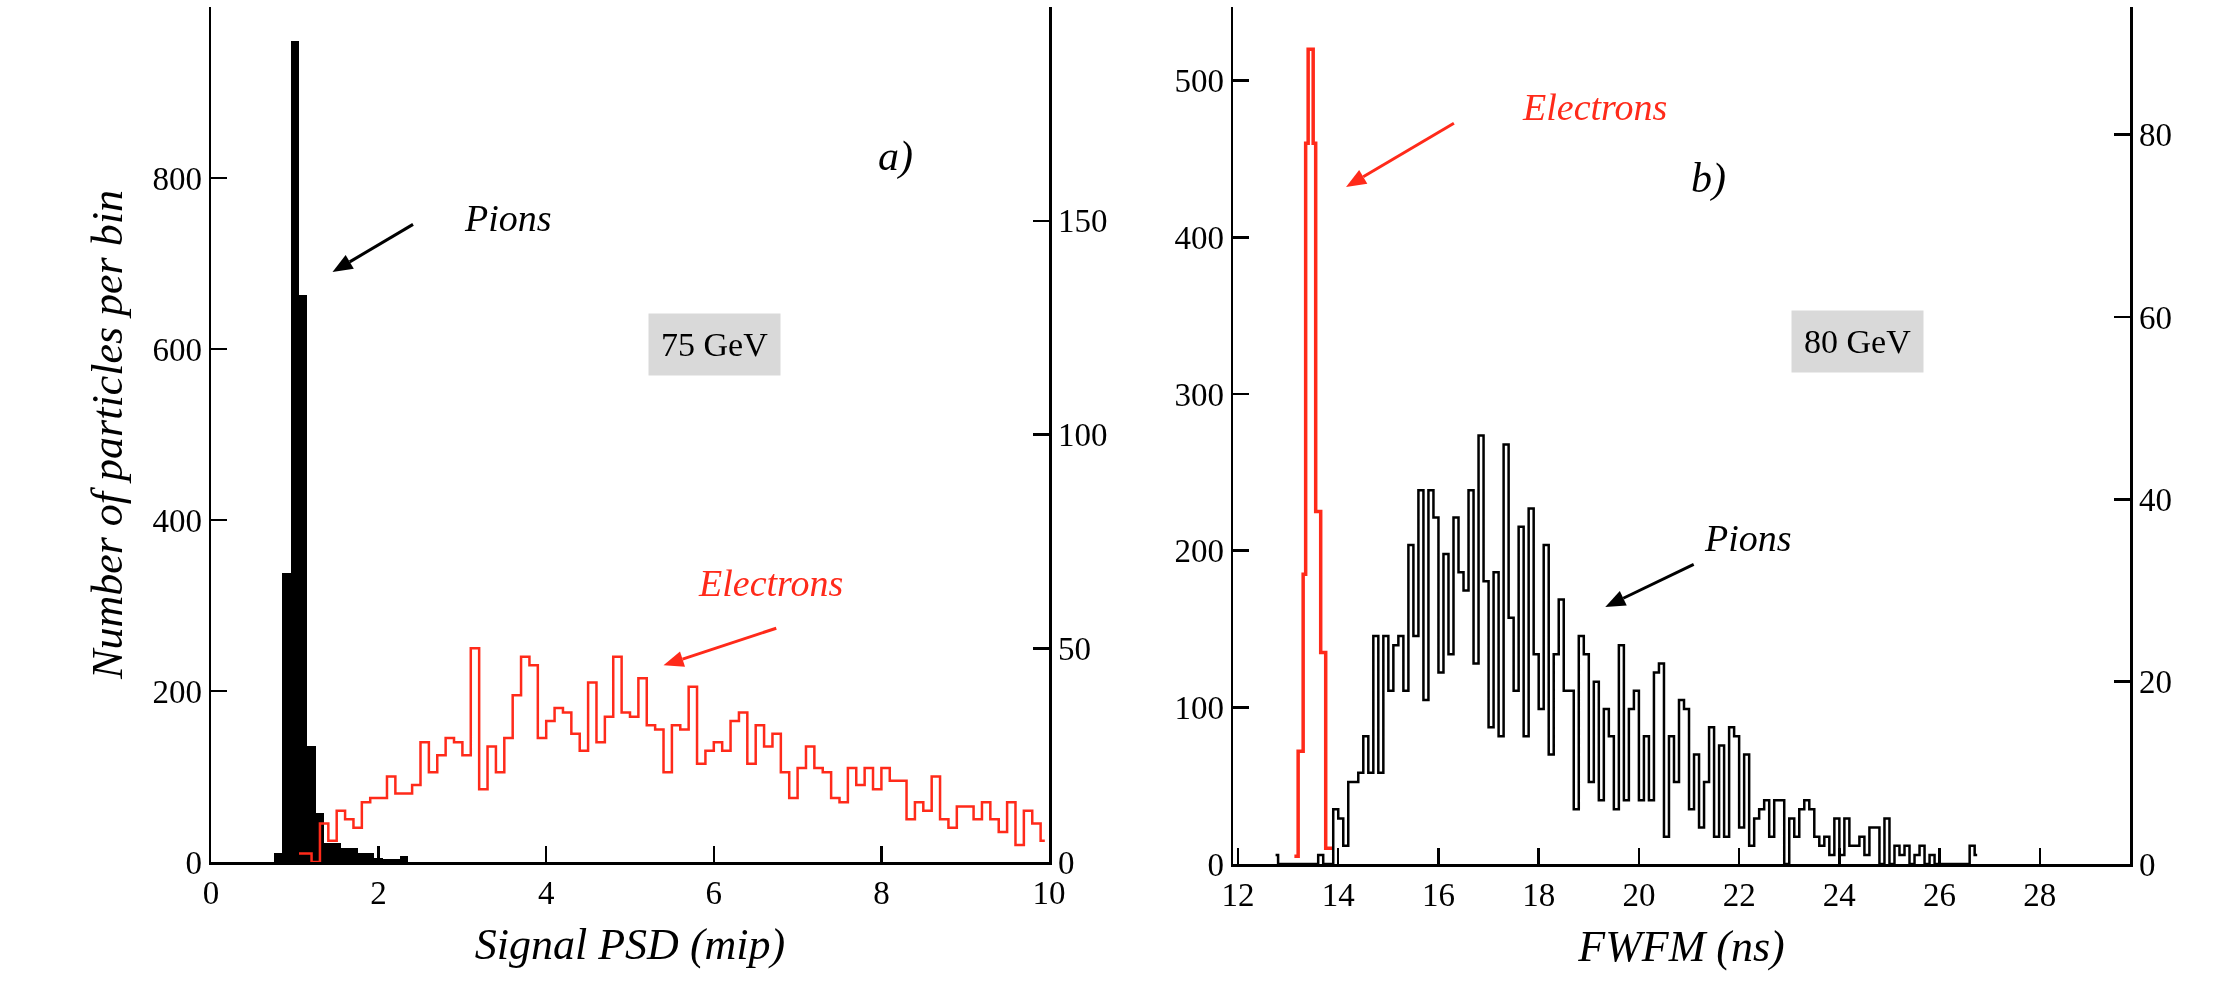 The image size is (2238, 1007). What do you see at coordinates (895, 156) in the screenshot?
I see `annotation: a)` at bounding box center [895, 156].